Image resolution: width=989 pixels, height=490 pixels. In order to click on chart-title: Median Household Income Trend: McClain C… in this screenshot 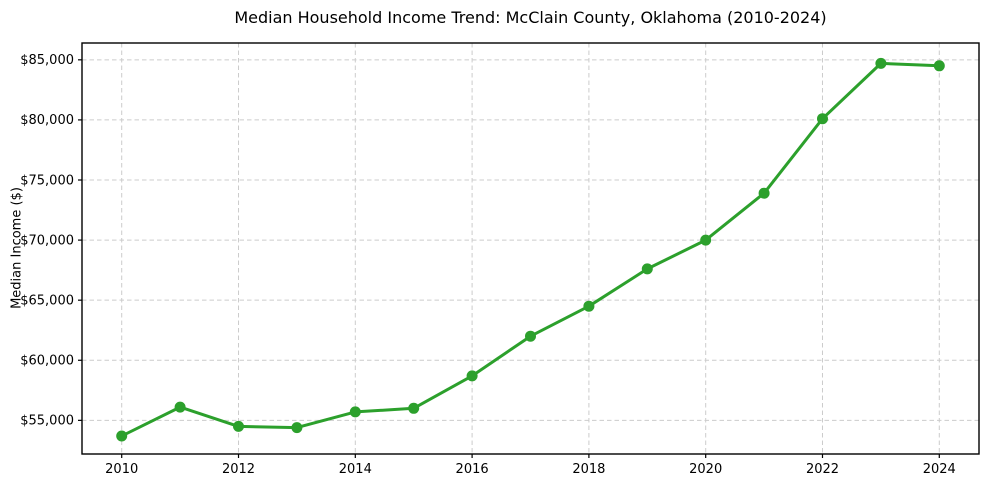, I will do `click(530, 17)`.